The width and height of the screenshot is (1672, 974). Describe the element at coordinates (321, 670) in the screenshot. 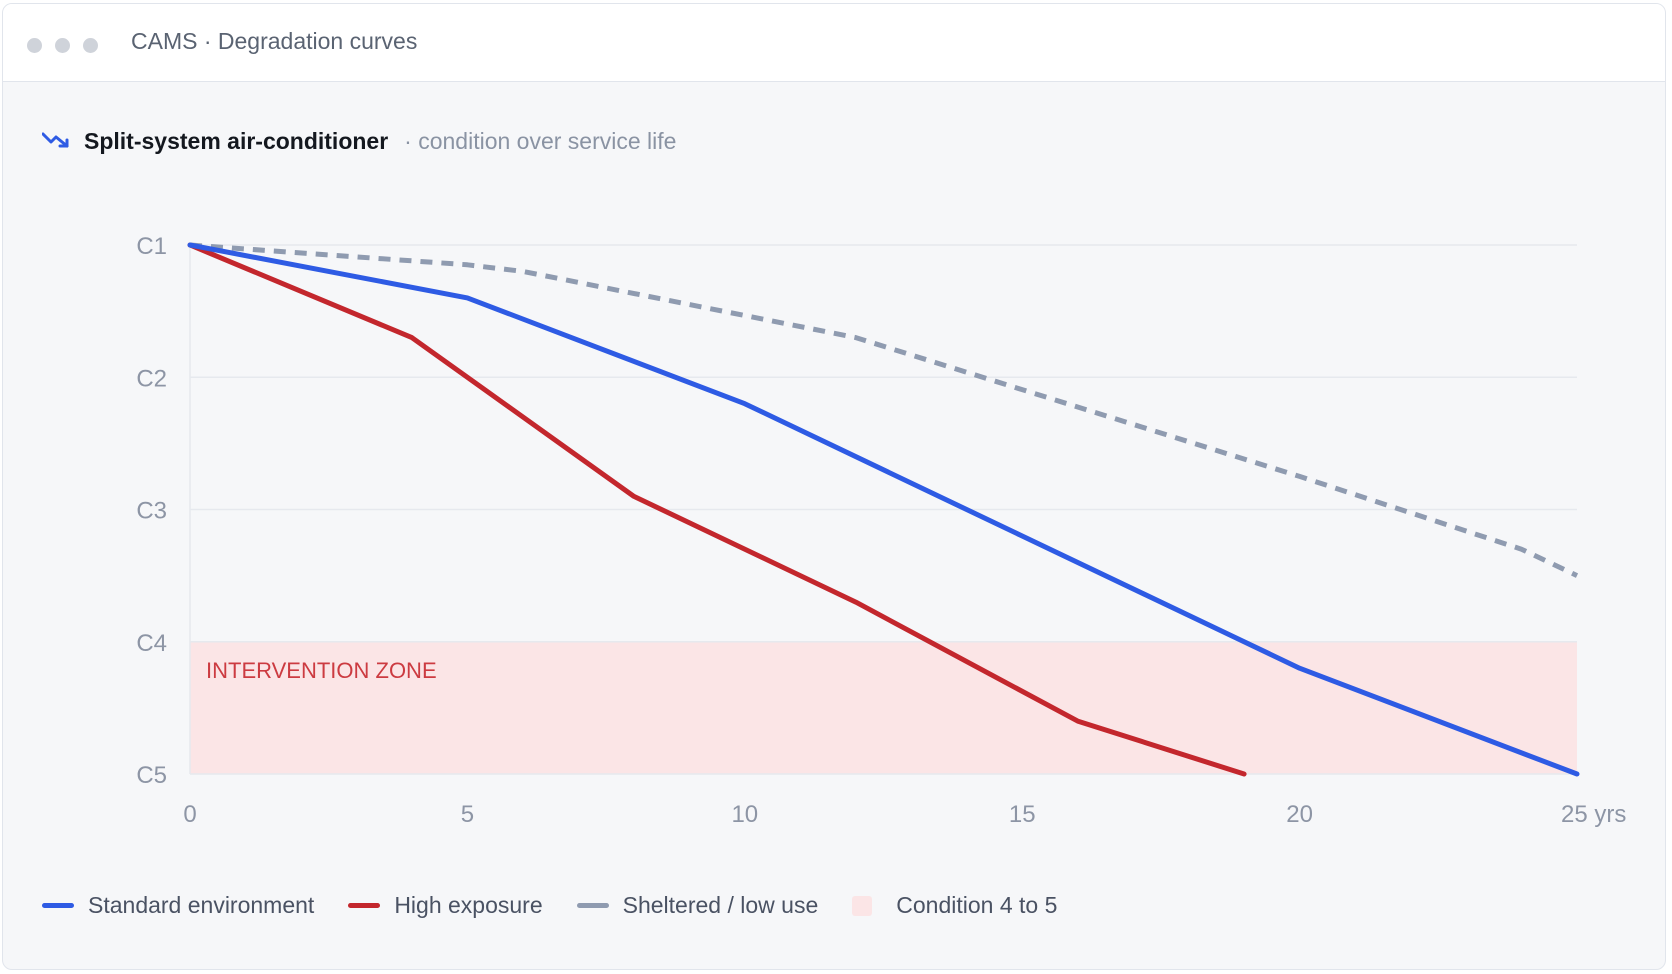

I see `intervention-zone-label: INTERVENTION ZONE` at that location.